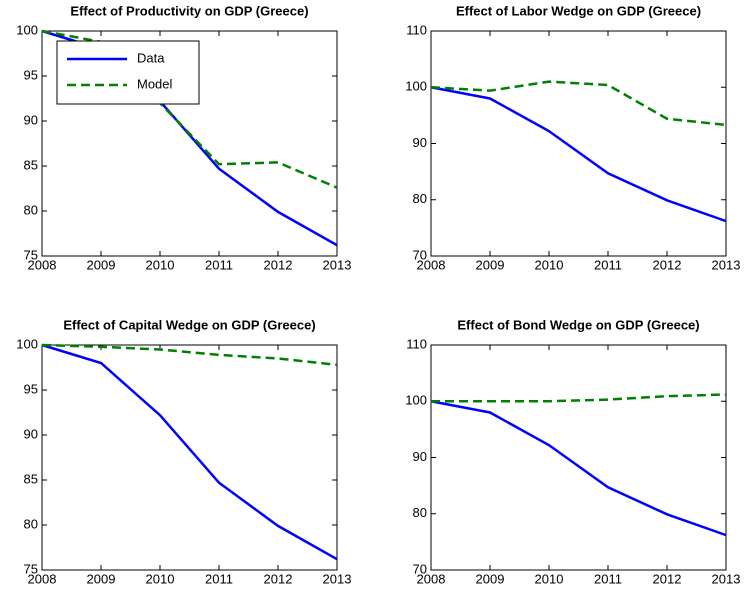 Image resolution: width=750 pixels, height=601 pixels. Describe the element at coordinates (189, 324) in the screenshot. I see `chart-title: Effect of Capital Wedge on GDP (Greece)` at that location.